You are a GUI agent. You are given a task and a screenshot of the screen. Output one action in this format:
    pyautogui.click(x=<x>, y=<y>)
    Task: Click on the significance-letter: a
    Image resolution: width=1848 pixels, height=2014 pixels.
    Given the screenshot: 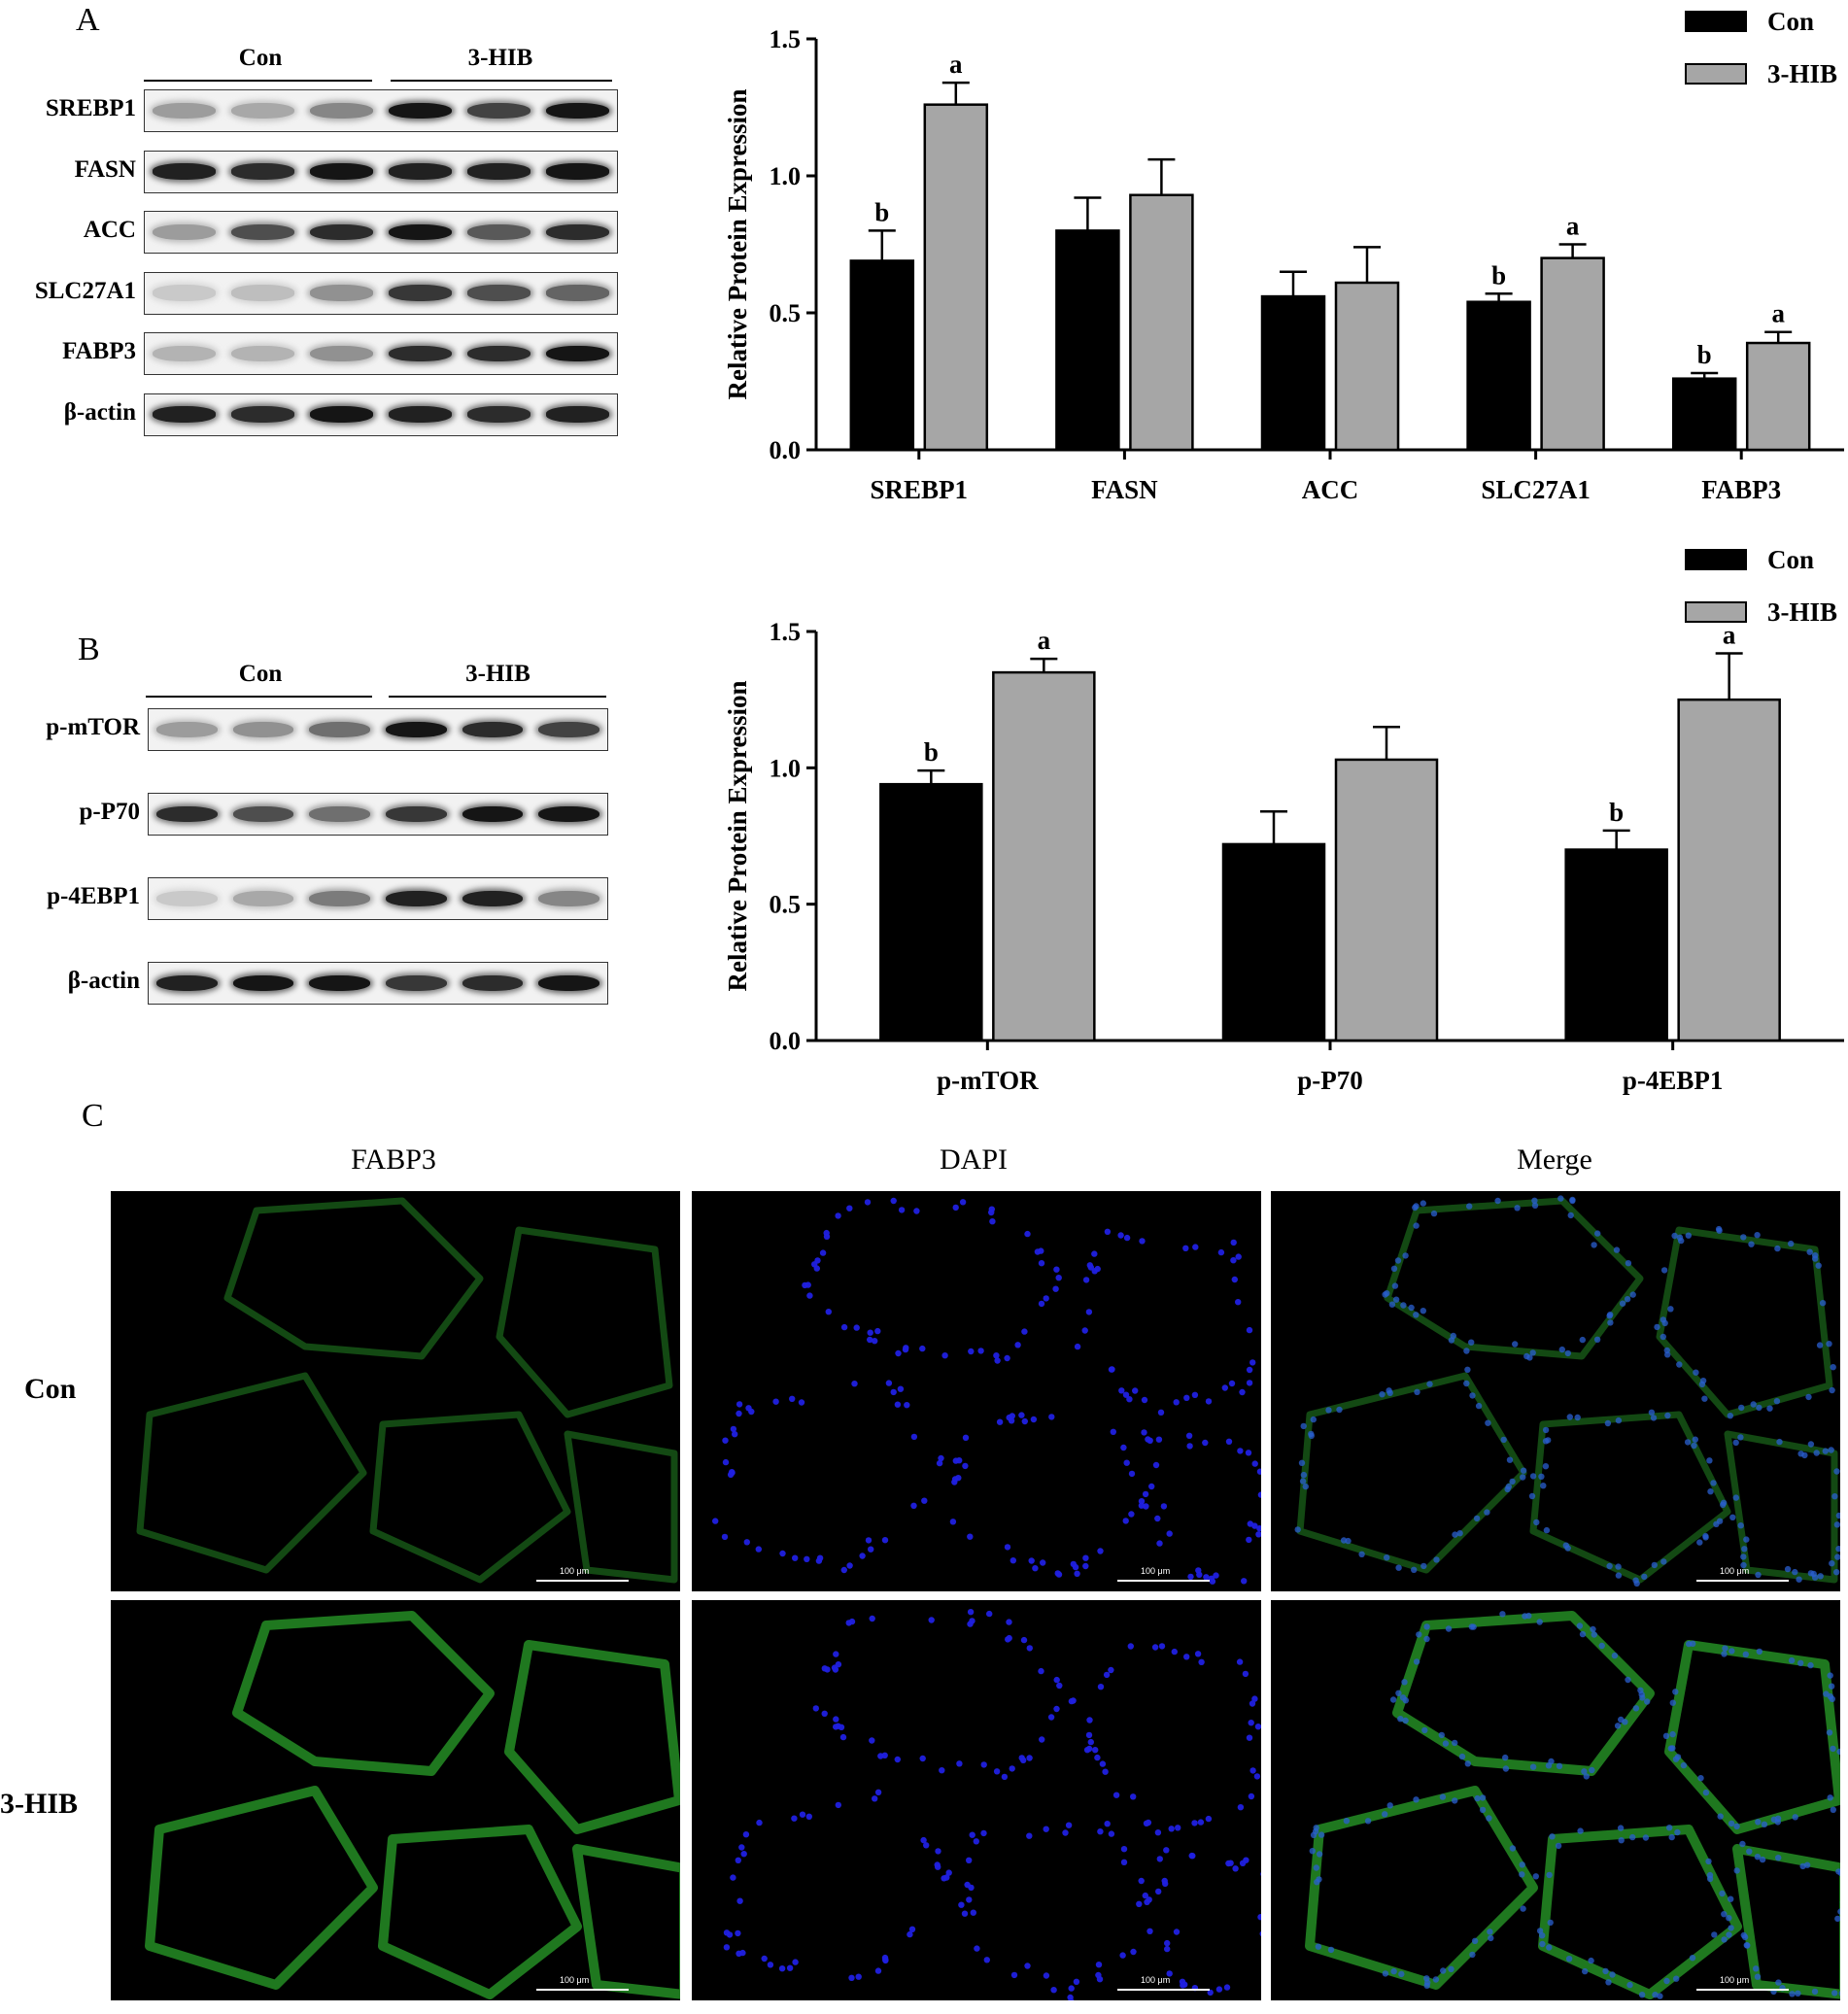 What is the action you would take?
    pyautogui.click(x=1729, y=634)
    